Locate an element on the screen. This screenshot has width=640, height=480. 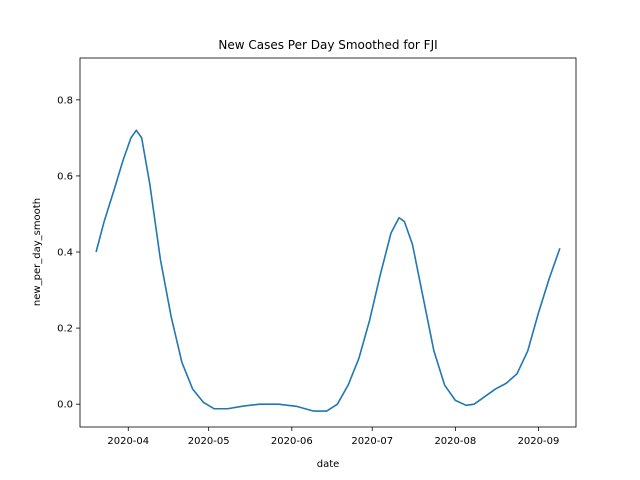
x-axis-label: date is located at coordinates (328, 464).